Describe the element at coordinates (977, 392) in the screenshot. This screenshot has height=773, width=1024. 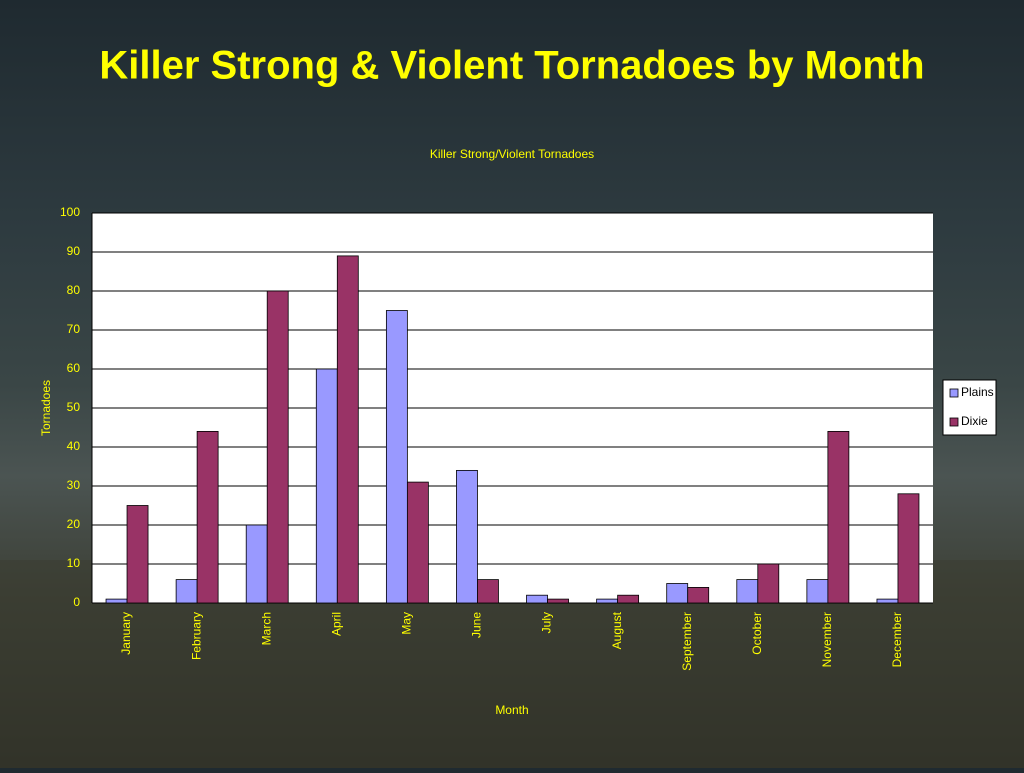
I see `legend-label: Plains` at that location.